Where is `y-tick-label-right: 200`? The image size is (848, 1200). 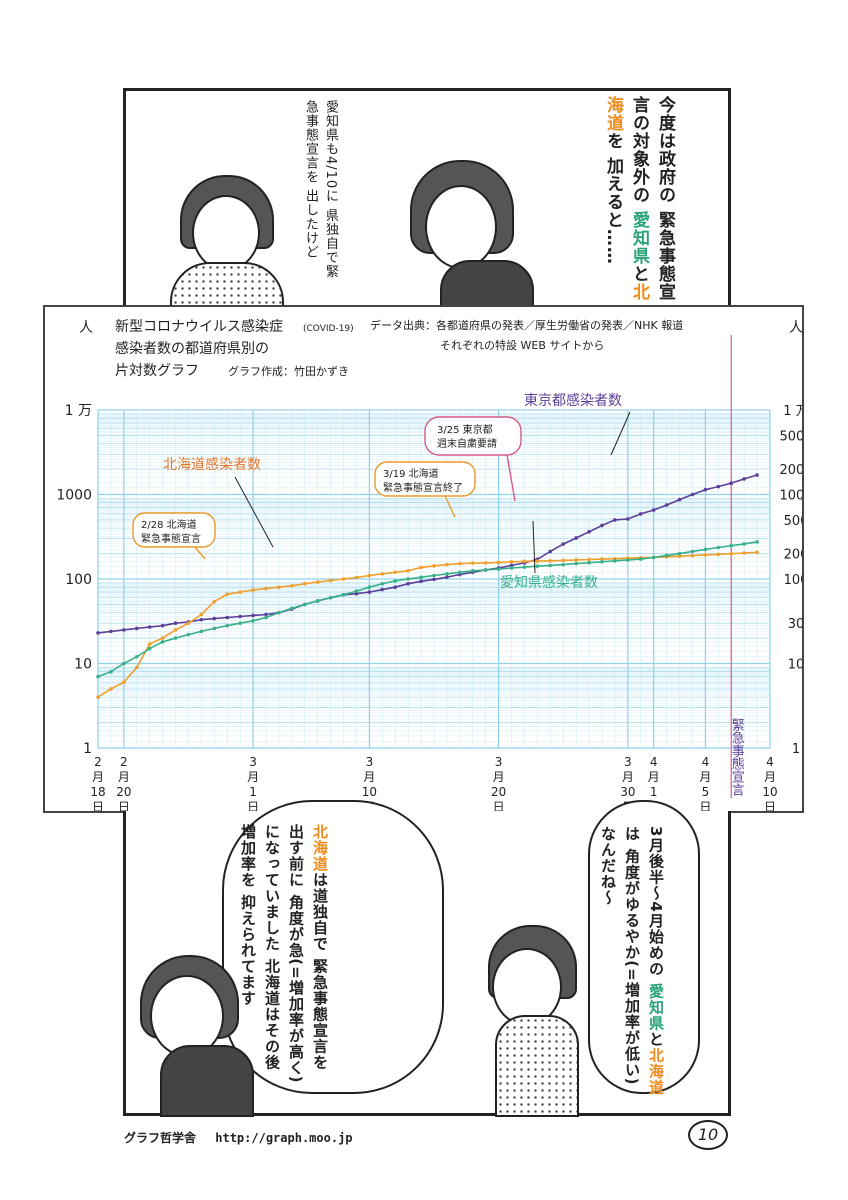
y-tick-label-right: 200 is located at coordinates (793, 555).